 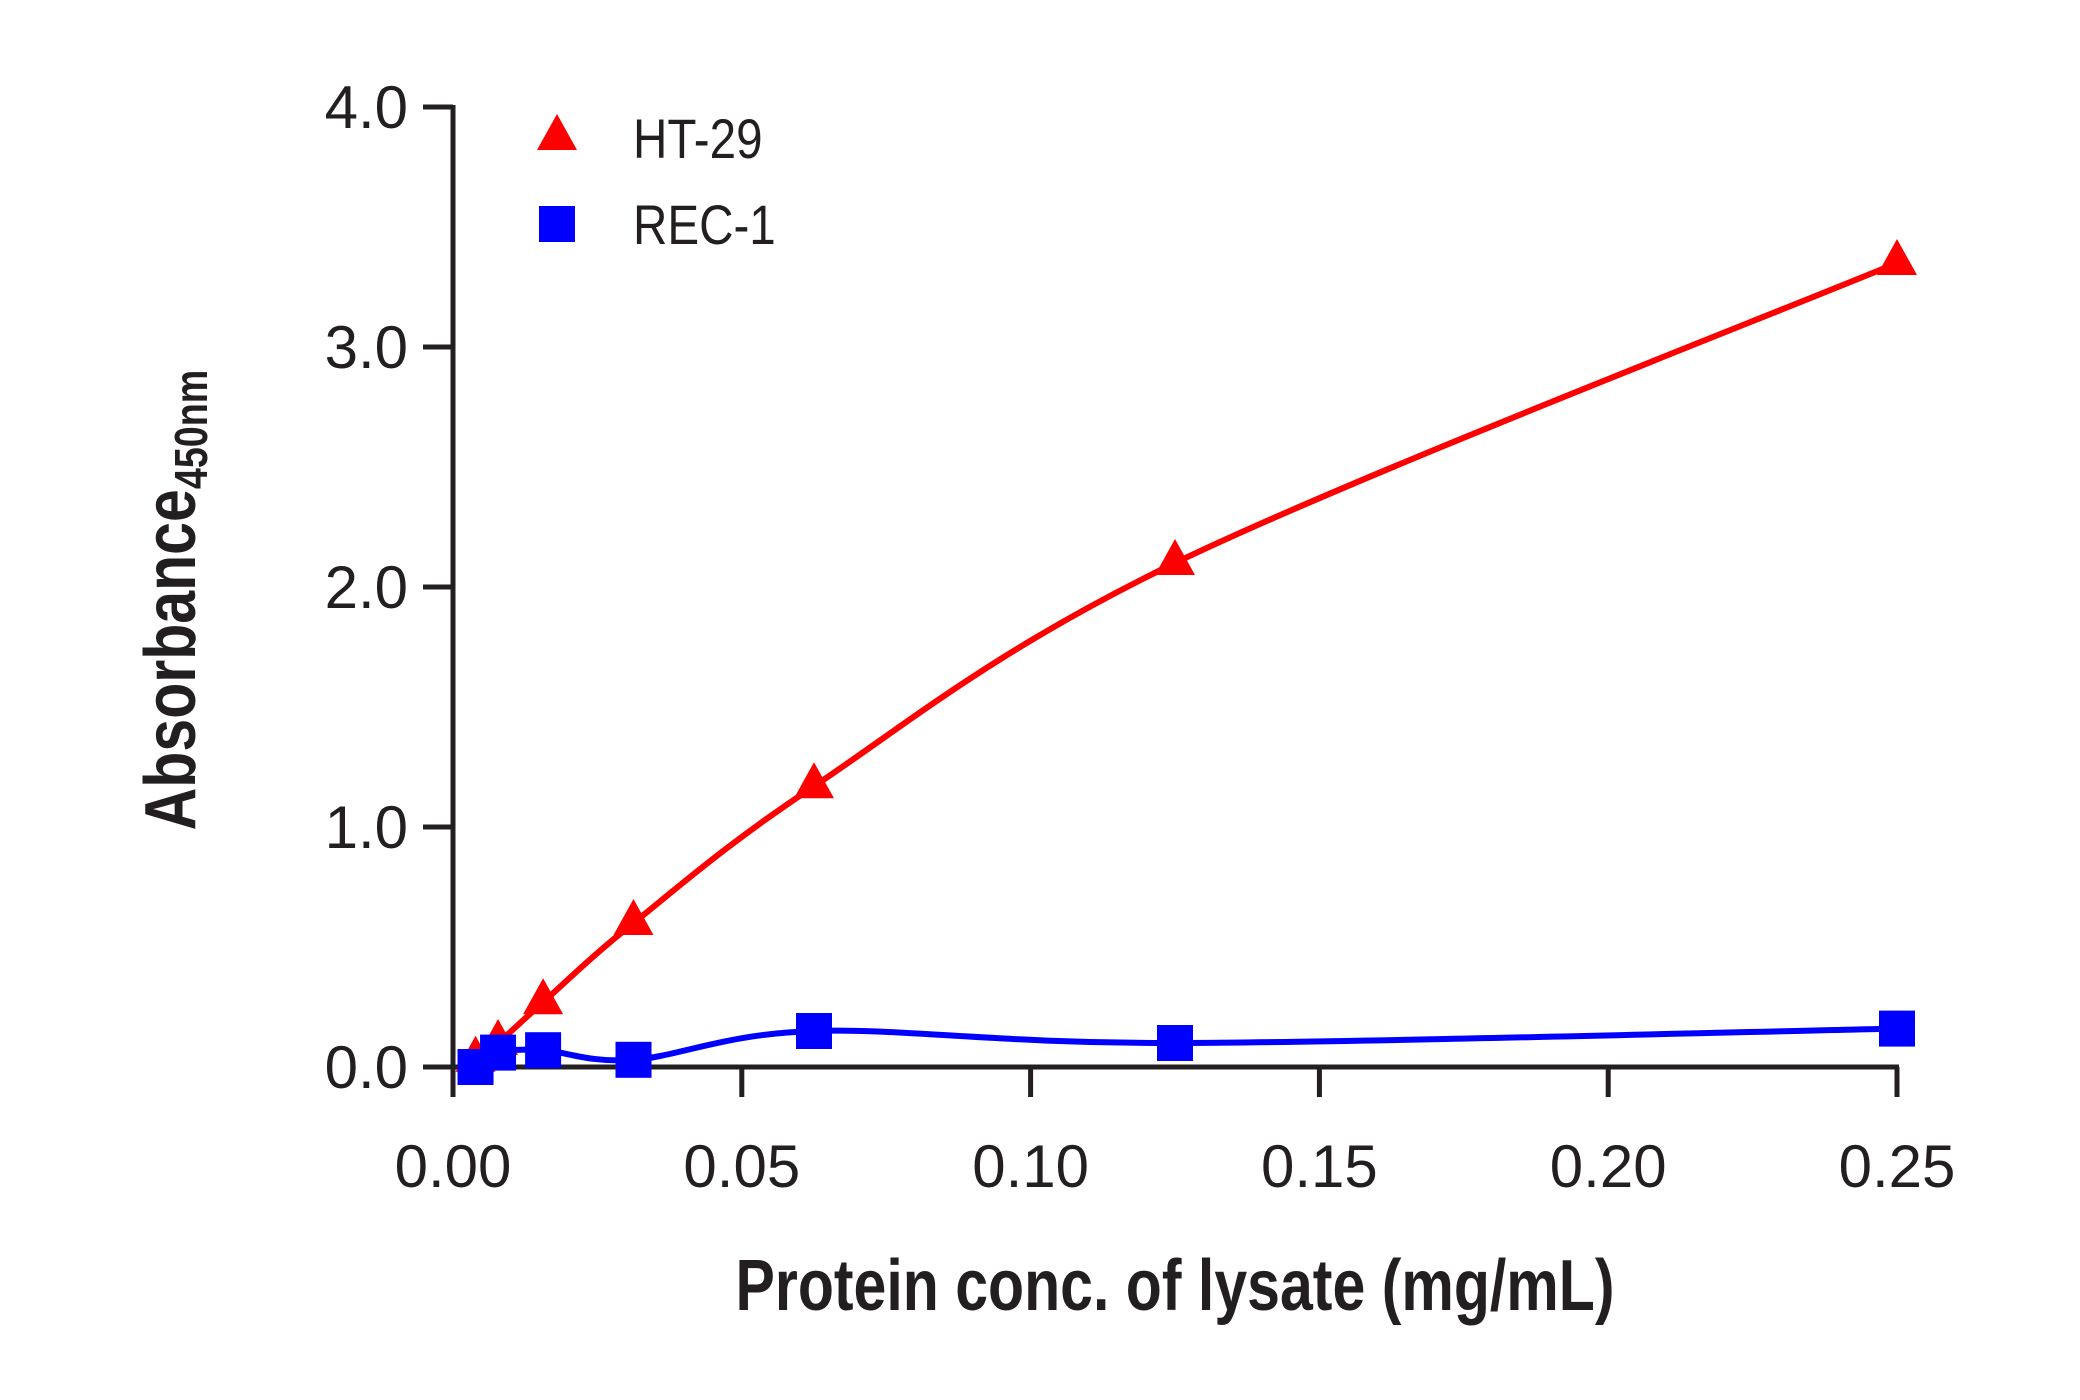 What do you see at coordinates (366, 347) in the screenshot?
I see `y-tick-label: 3.0` at bounding box center [366, 347].